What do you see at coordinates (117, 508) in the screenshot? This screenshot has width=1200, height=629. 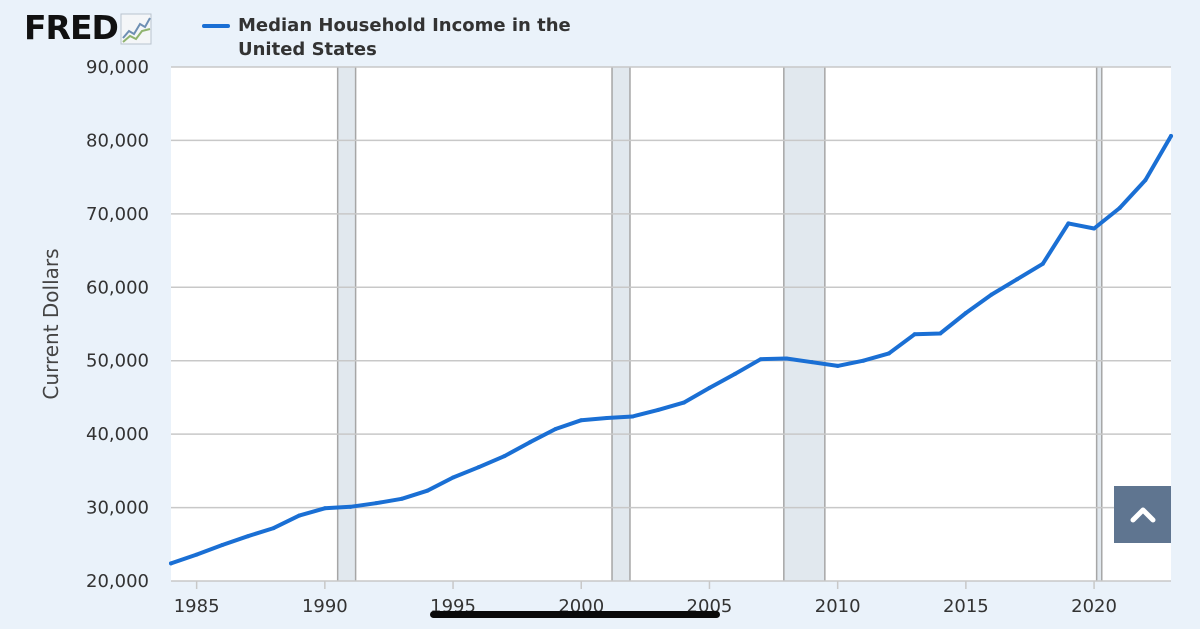 I see `y-tick-label: 30,000` at bounding box center [117, 508].